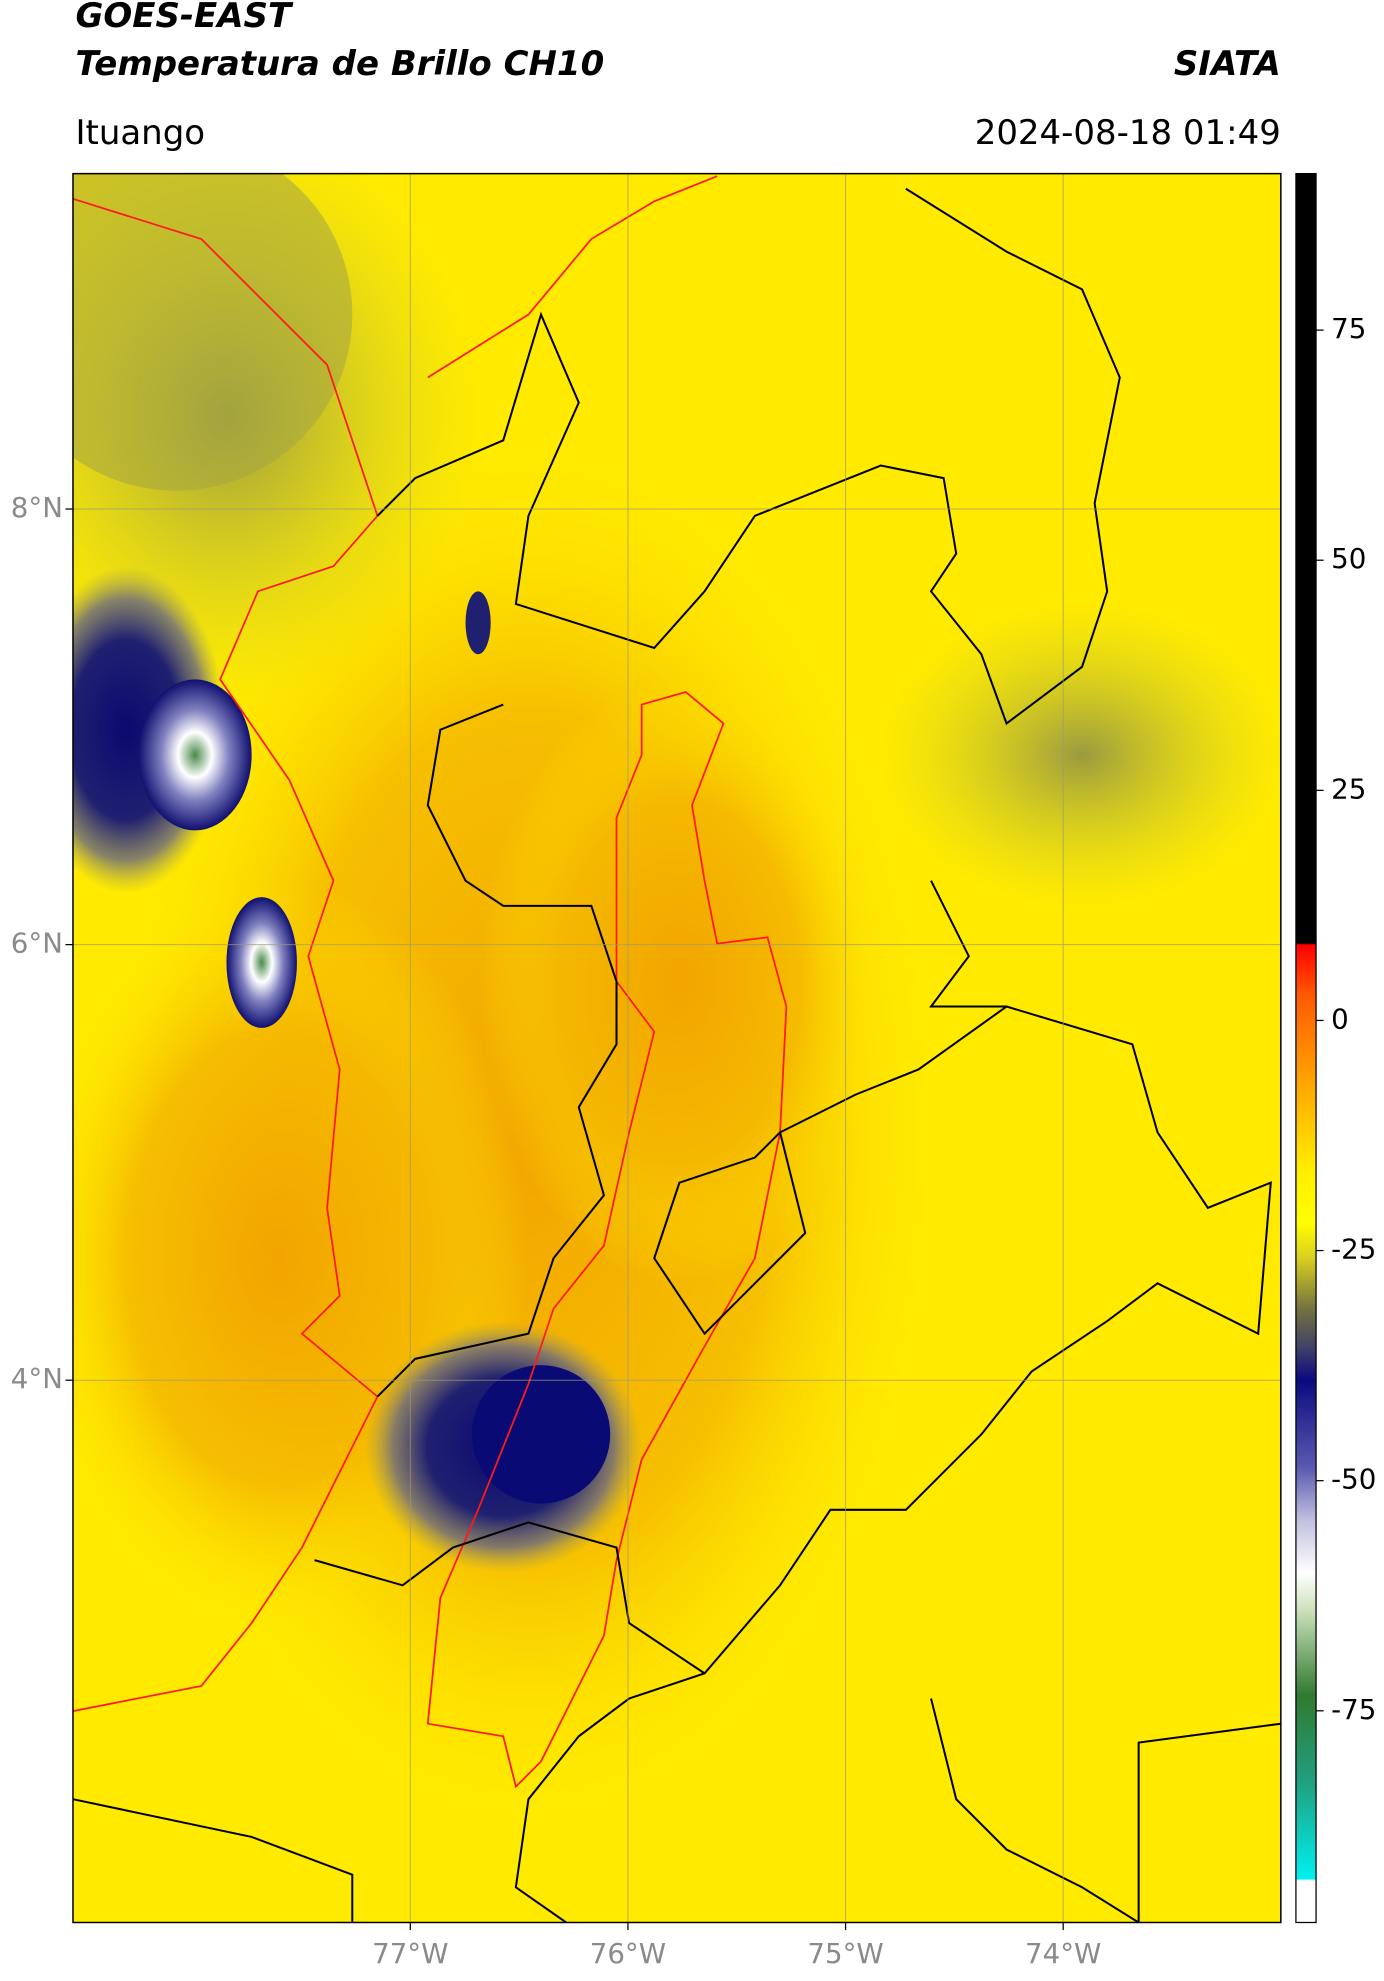 The width and height of the screenshot is (1384, 1981). What do you see at coordinates (1128, 133) in the screenshot?
I see `datetime: 2024-08-18 01:49` at bounding box center [1128, 133].